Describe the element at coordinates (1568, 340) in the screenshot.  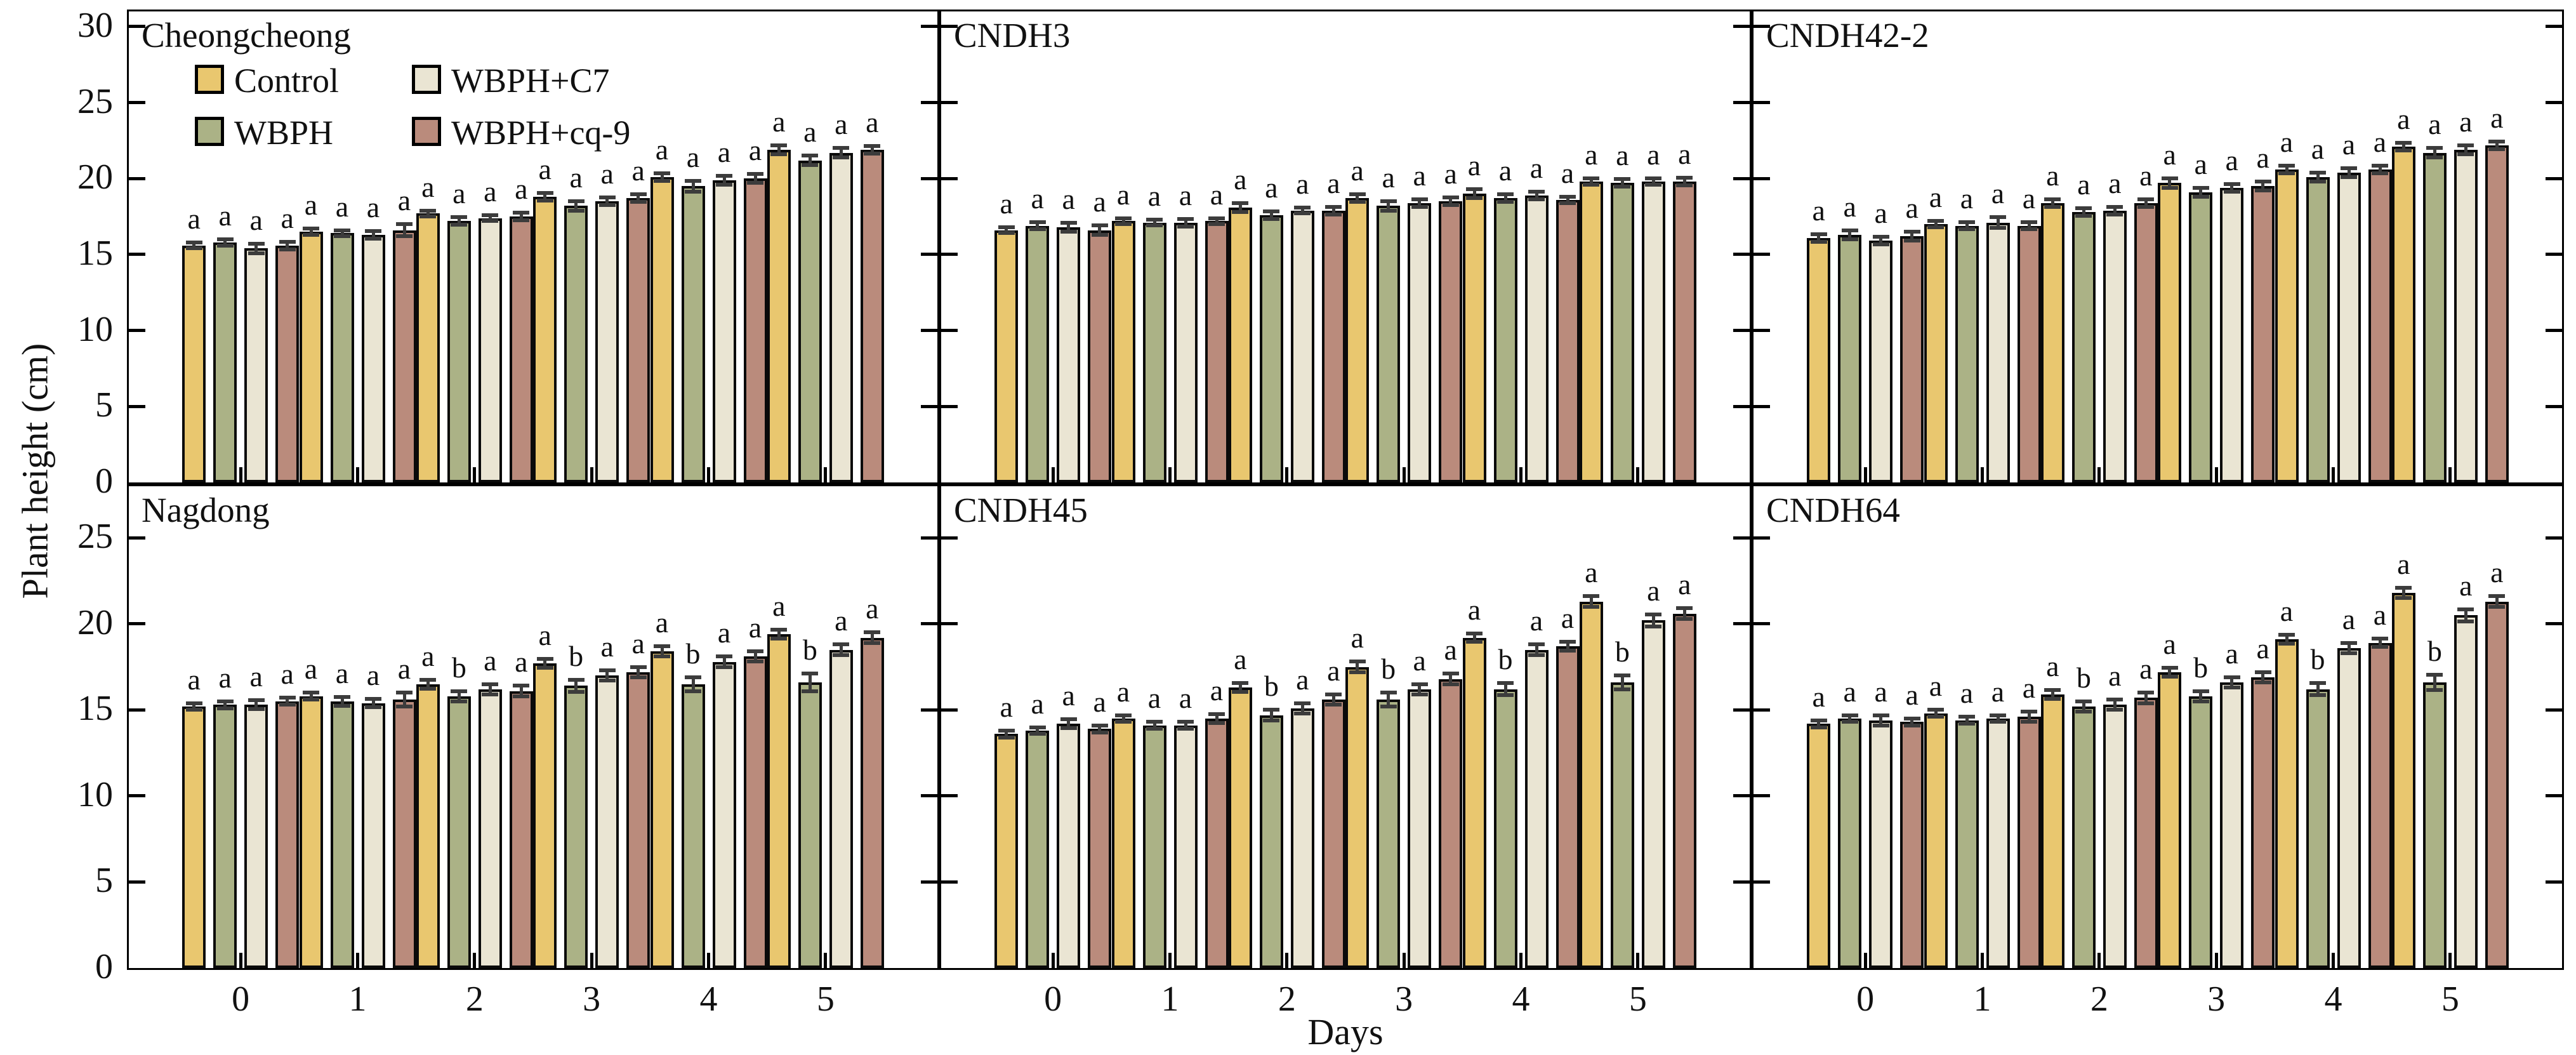
I see `bar-wbph-cq-9-day4` at that location.